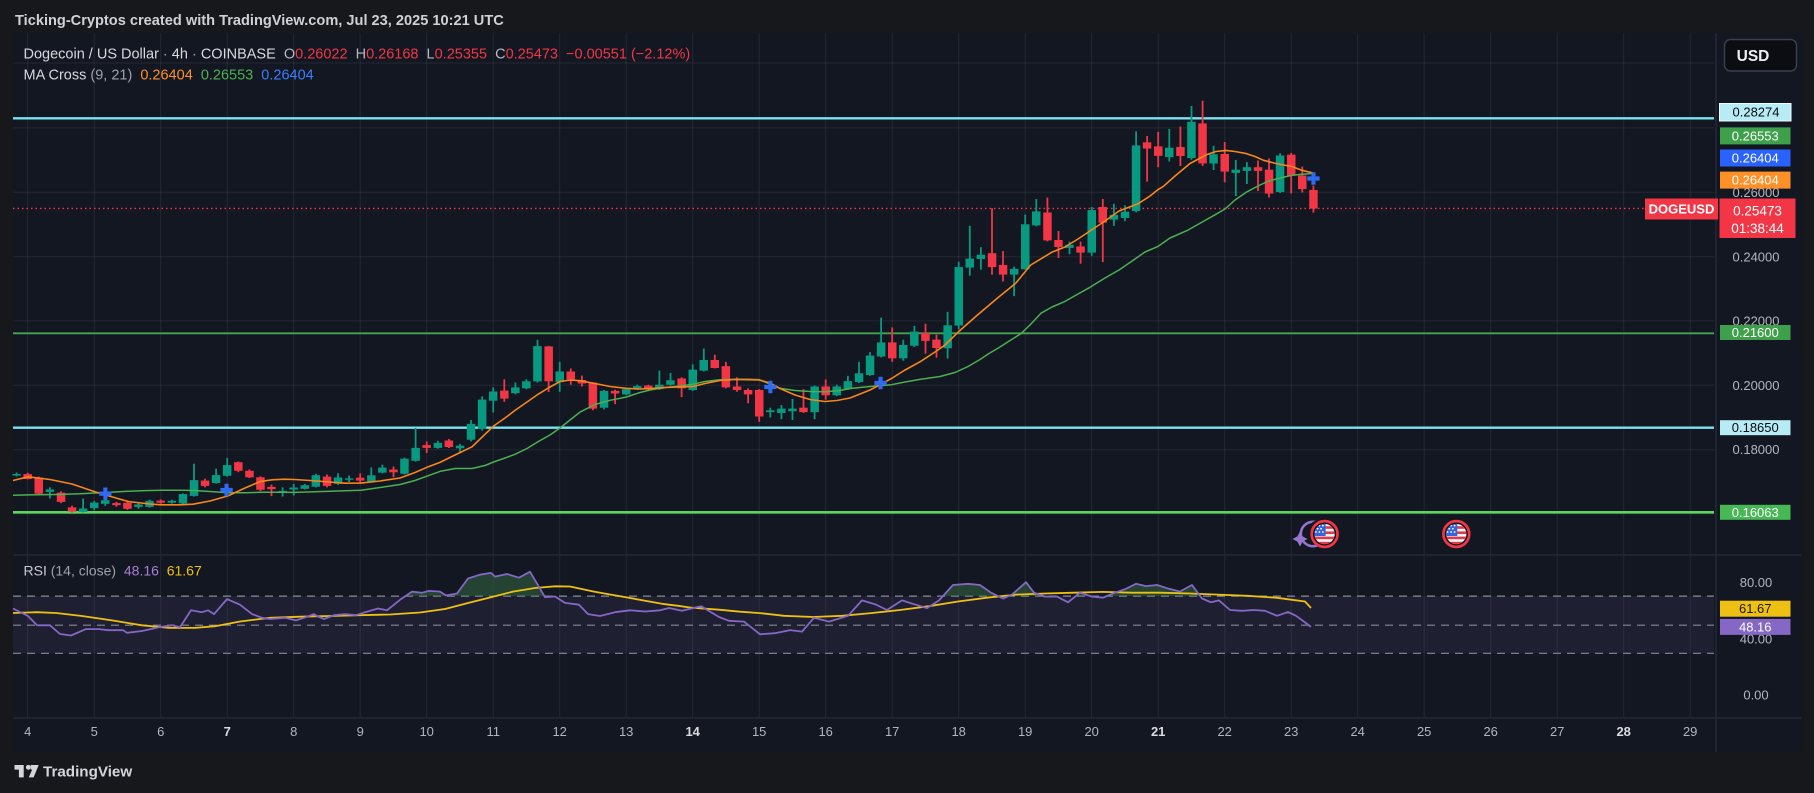  Describe the element at coordinates (1756, 112) in the screenshot. I see `svg-text: 0.28274` at that location.